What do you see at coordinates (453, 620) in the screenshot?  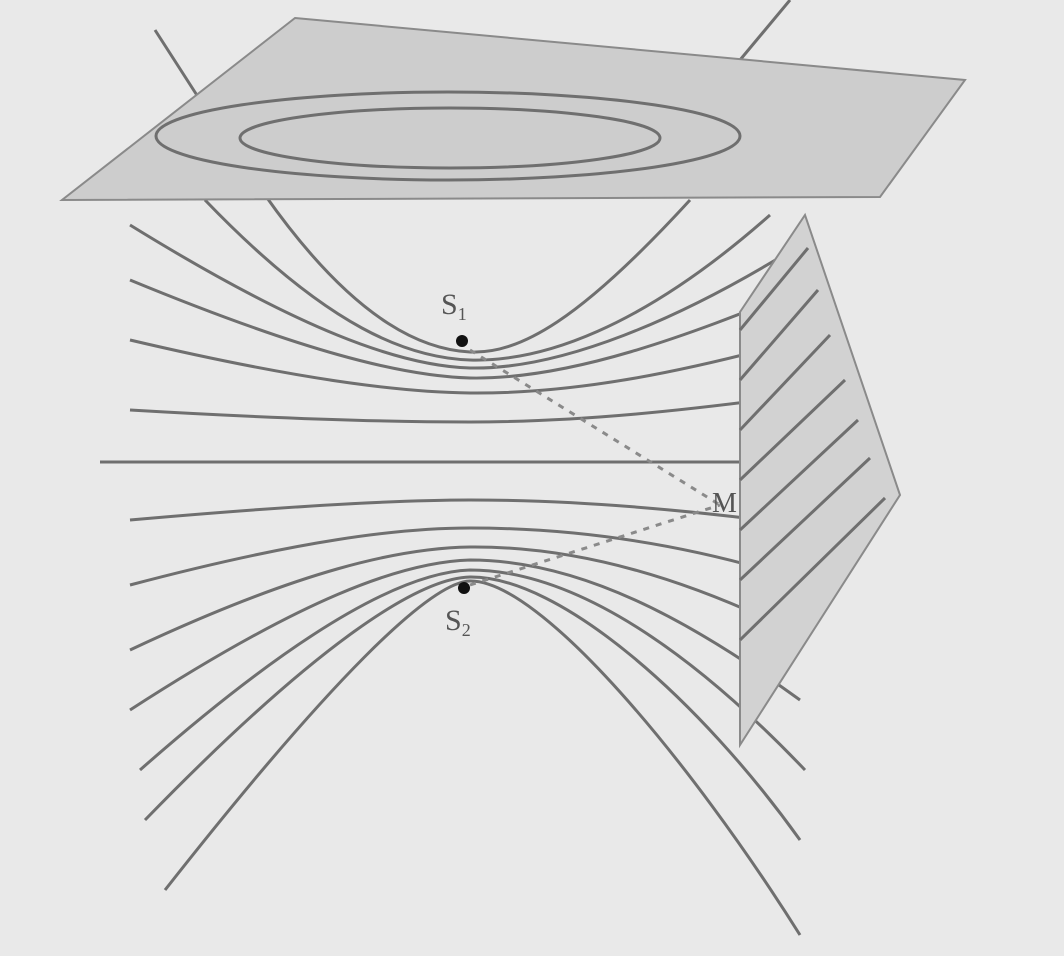 I see `source-2-letter: S` at bounding box center [453, 620].